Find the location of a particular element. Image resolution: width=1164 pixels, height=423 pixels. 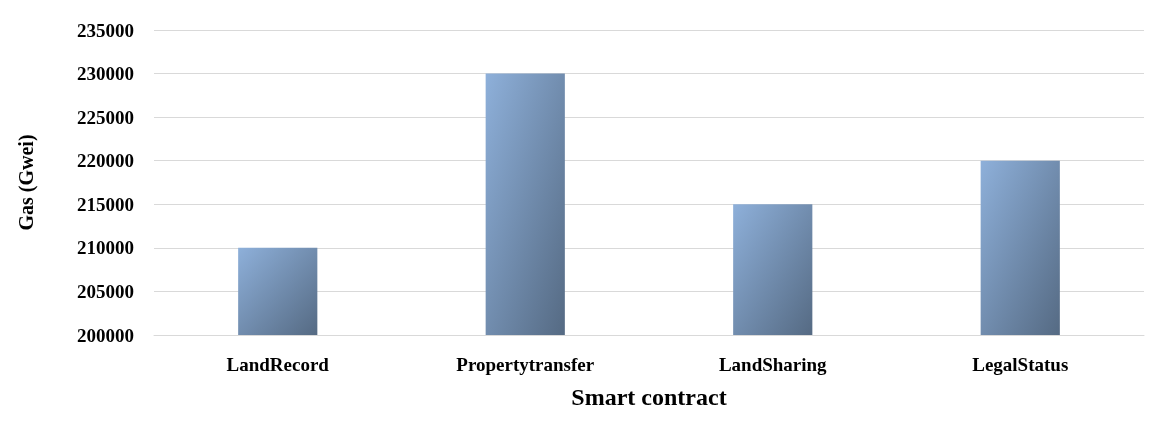

y-axis-title: Gas (Gwei) is located at coordinates (26, 182).